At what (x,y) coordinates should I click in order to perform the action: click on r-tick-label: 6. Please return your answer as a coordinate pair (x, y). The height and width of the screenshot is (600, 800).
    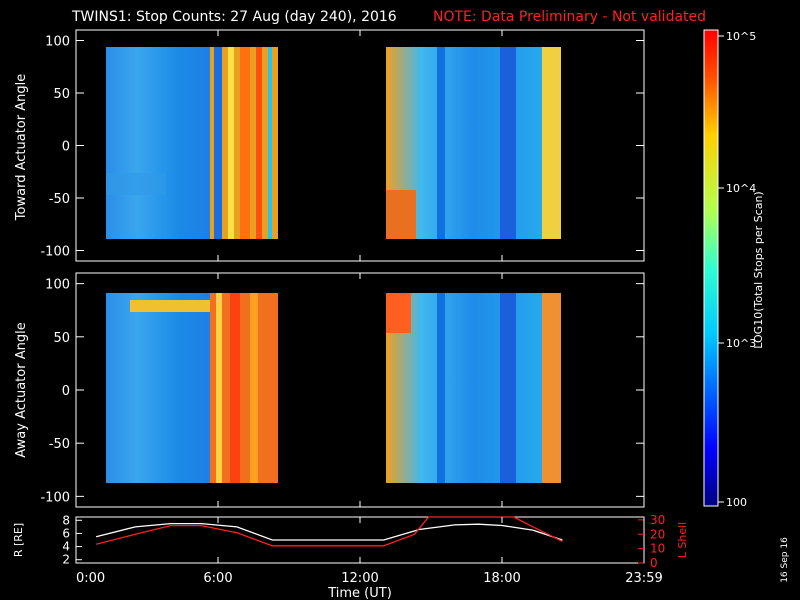
    Looking at the image, I should click on (66, 533).